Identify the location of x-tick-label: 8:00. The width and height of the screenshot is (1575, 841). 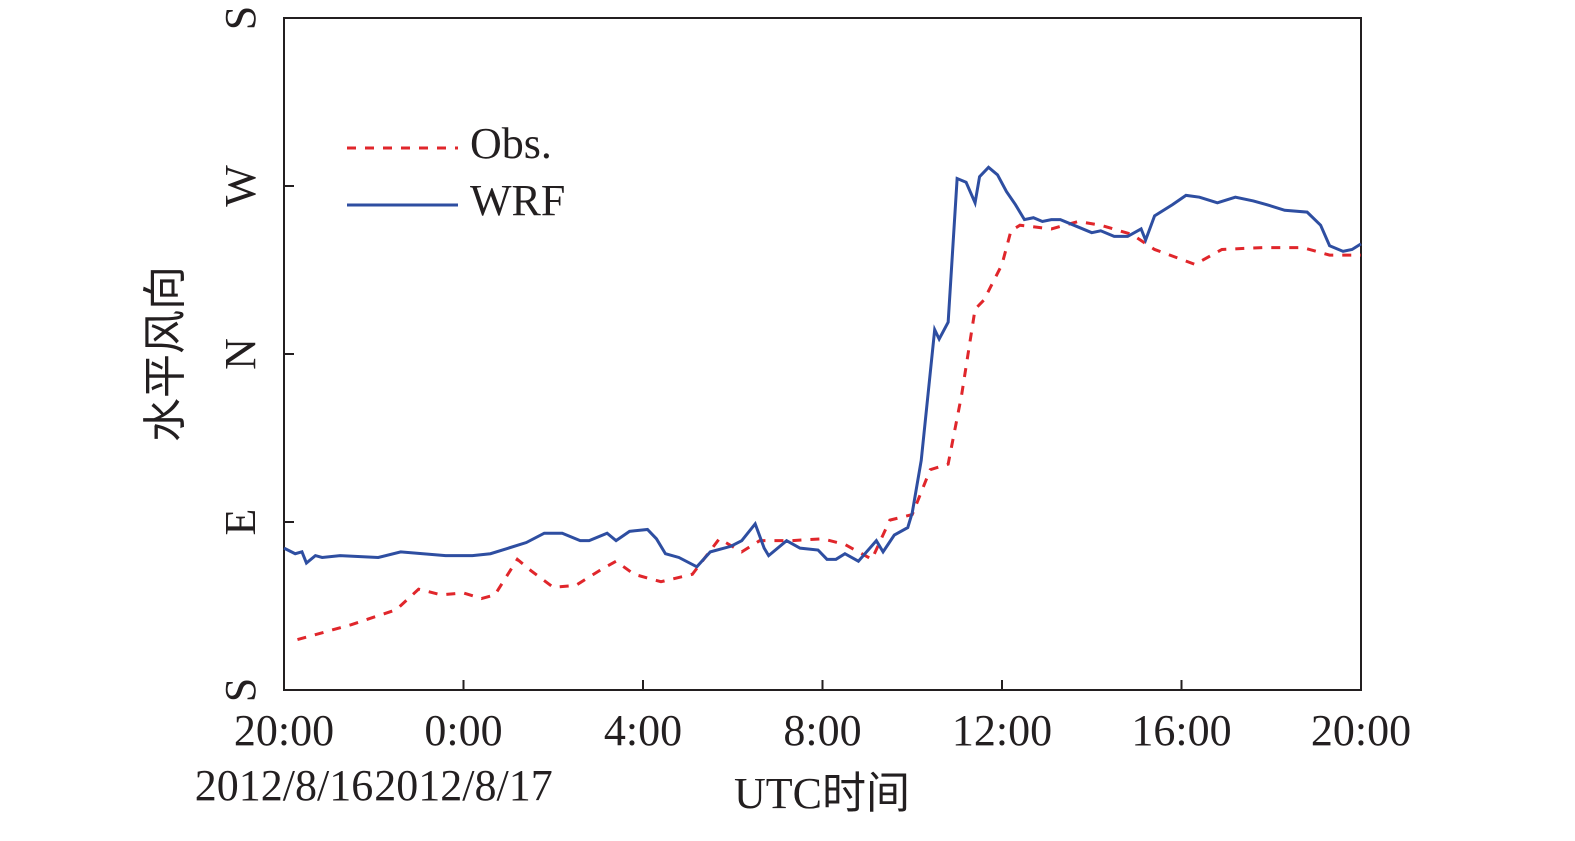
(822, 730).